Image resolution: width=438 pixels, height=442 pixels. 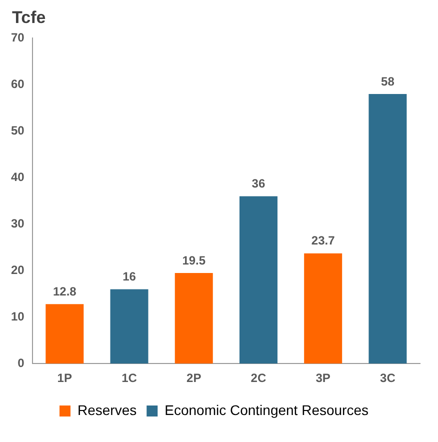 I want to click on y-tick-label: 10, so click(x=17, y=316).